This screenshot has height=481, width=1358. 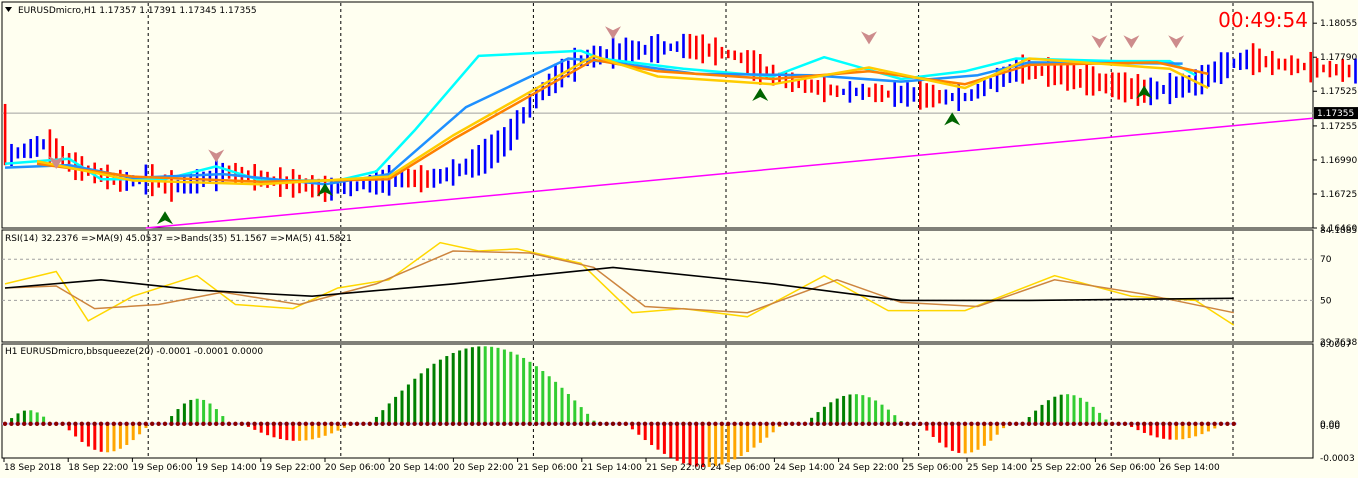 I want to click on time-axis-label: 19 Sep 14:00, so click(x=227, y=468).